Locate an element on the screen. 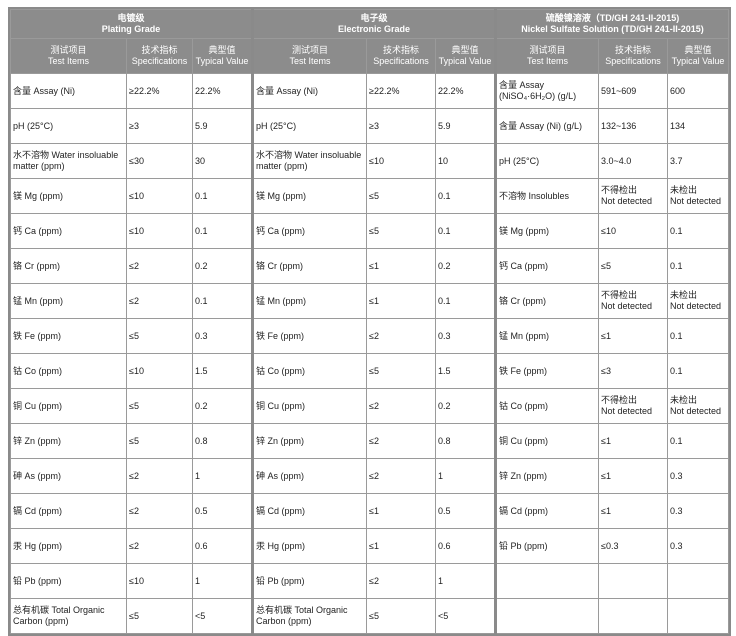 This screenshot has height=636, width=736. table-row: 铅 Pb (ppm) ≤10 1 铅 Pb (ppm) ≤2 1 is located at coordinates (369, 581).